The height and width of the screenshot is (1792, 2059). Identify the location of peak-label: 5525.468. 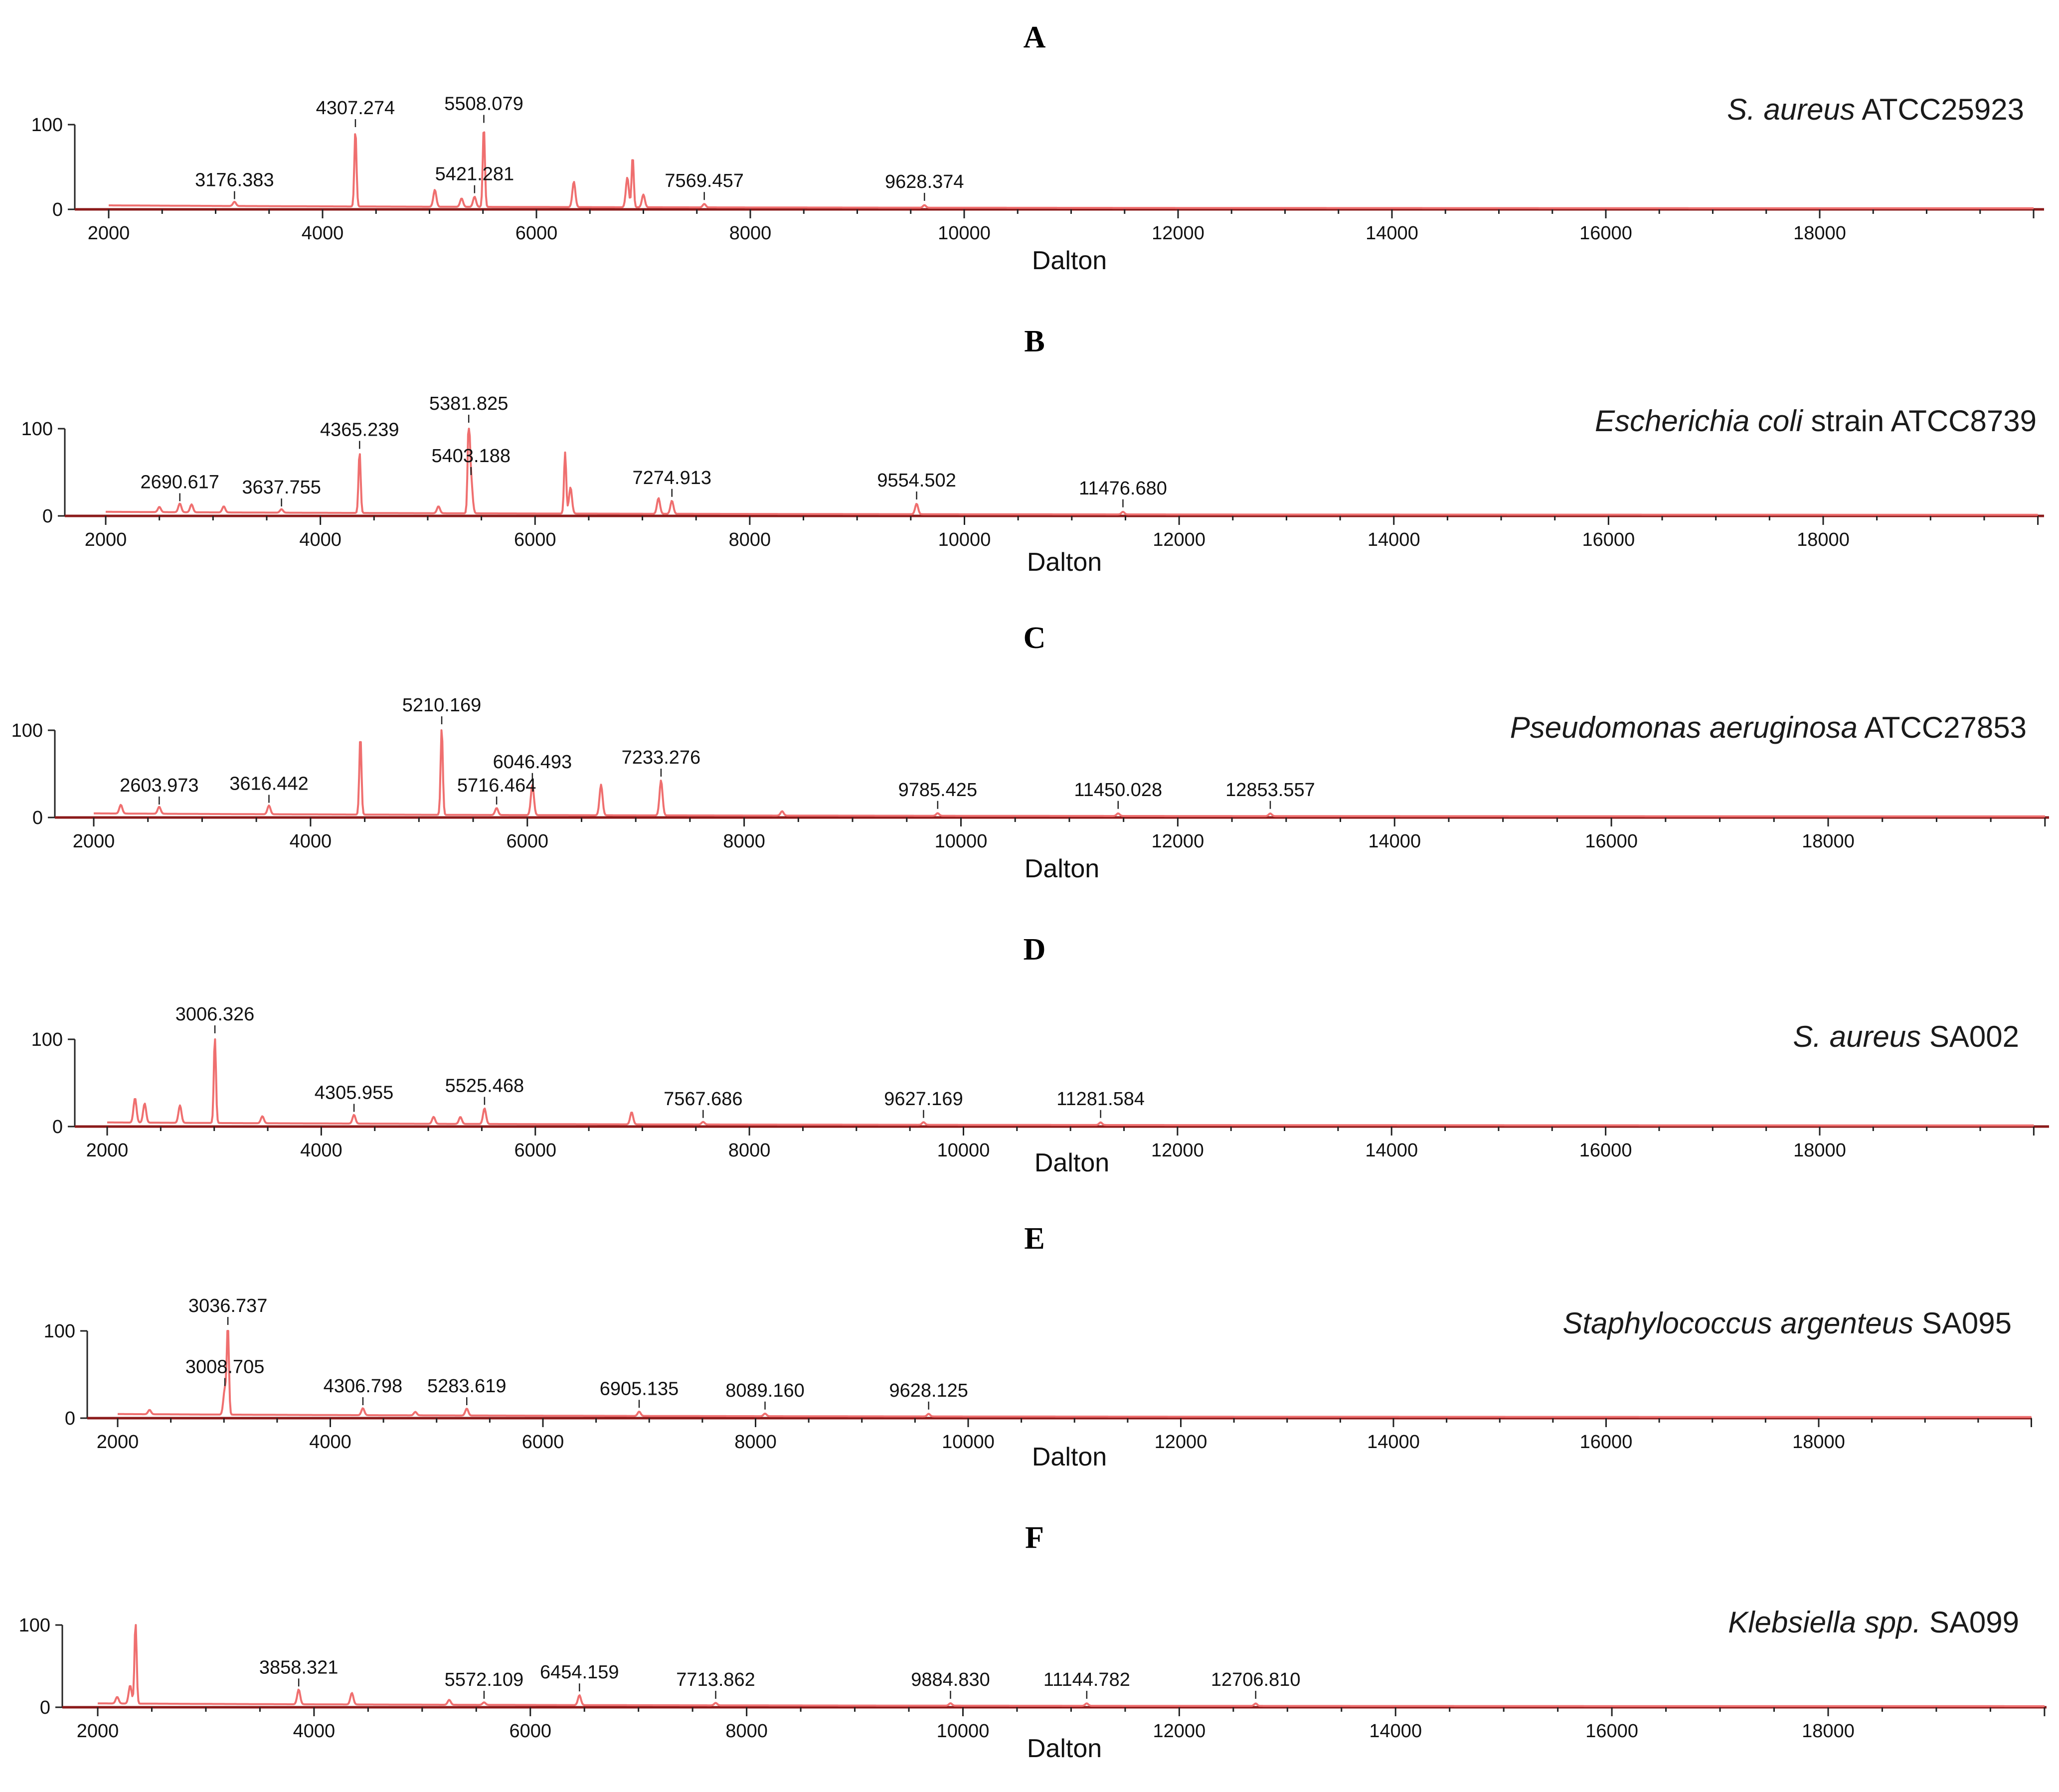
(484, 1086).